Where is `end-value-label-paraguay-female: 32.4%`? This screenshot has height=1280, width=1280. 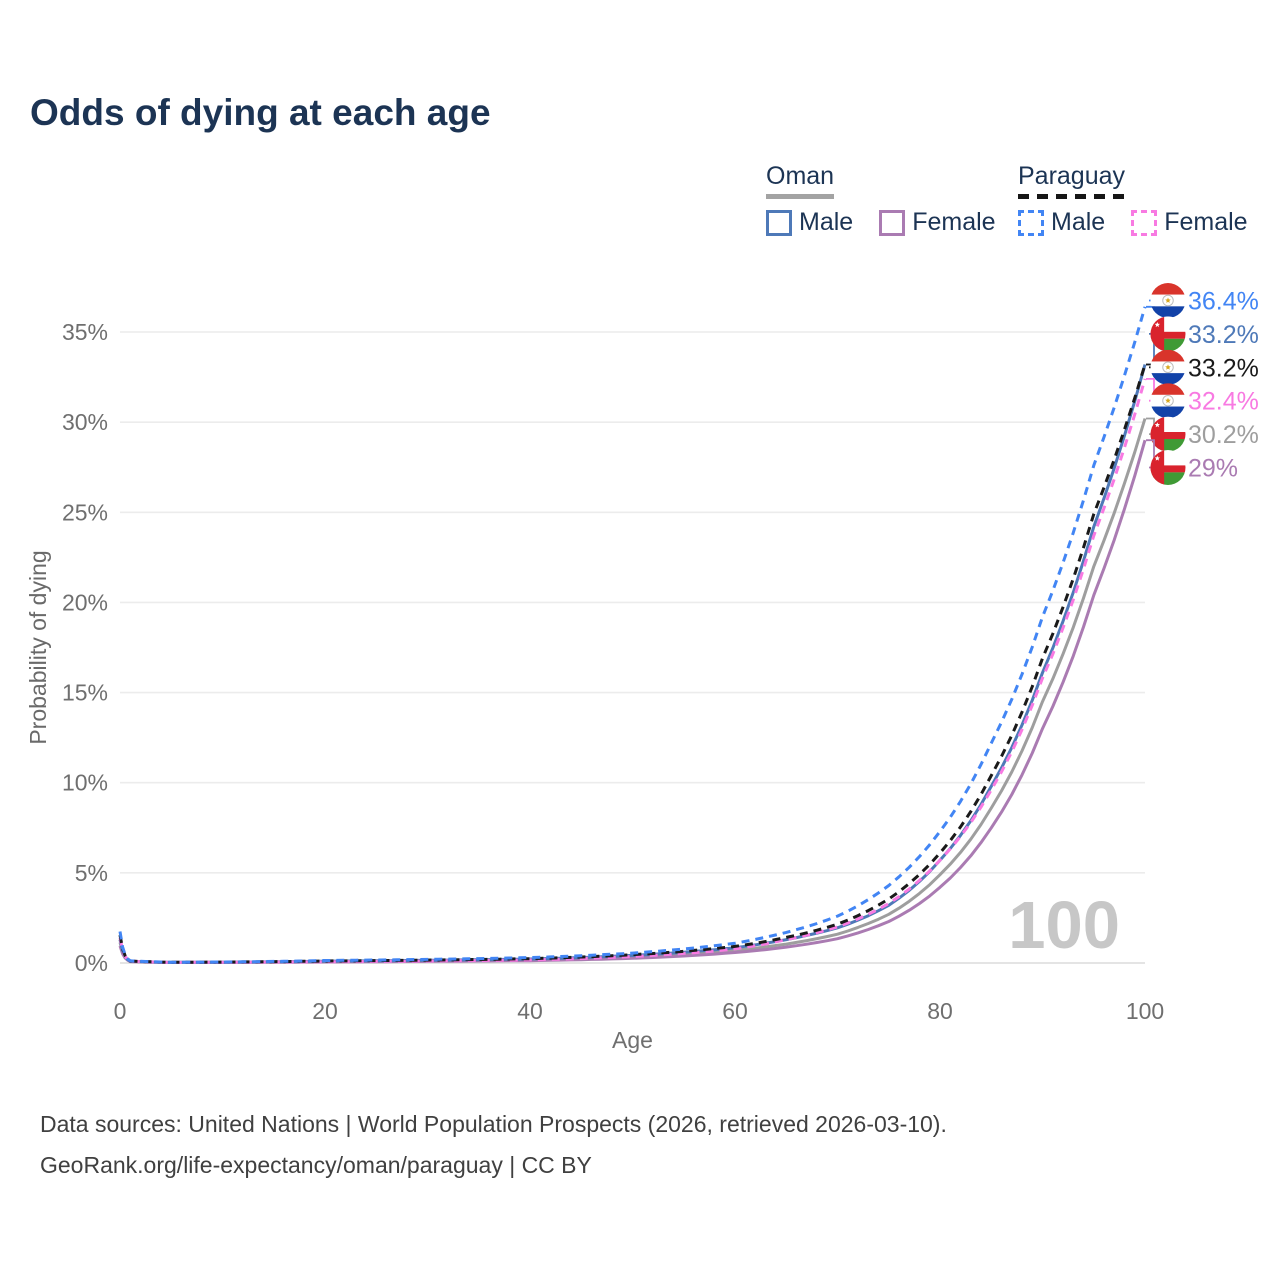
end-value-label-paraguay-female: 32.4% is located at coordinates (1223, 402).